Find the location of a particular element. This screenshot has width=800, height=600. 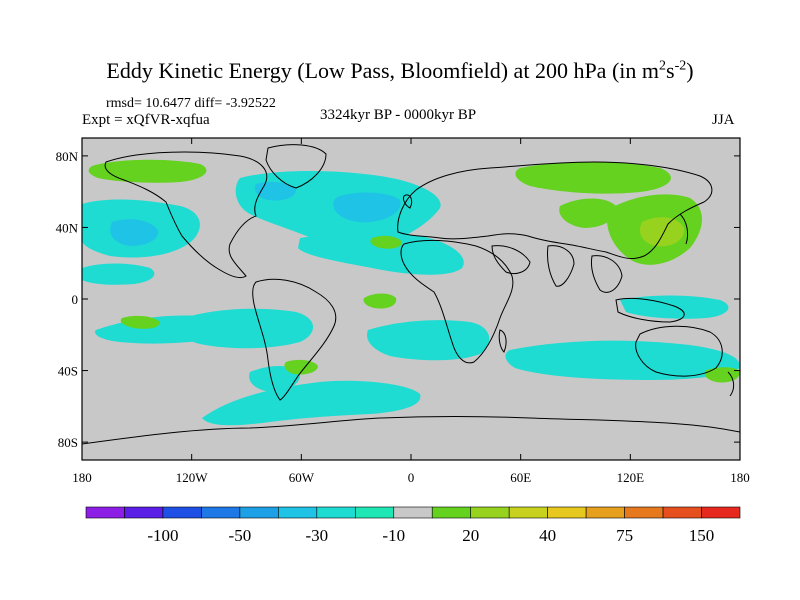

colorbar-label: -30 is located at coordinates (316, 535).